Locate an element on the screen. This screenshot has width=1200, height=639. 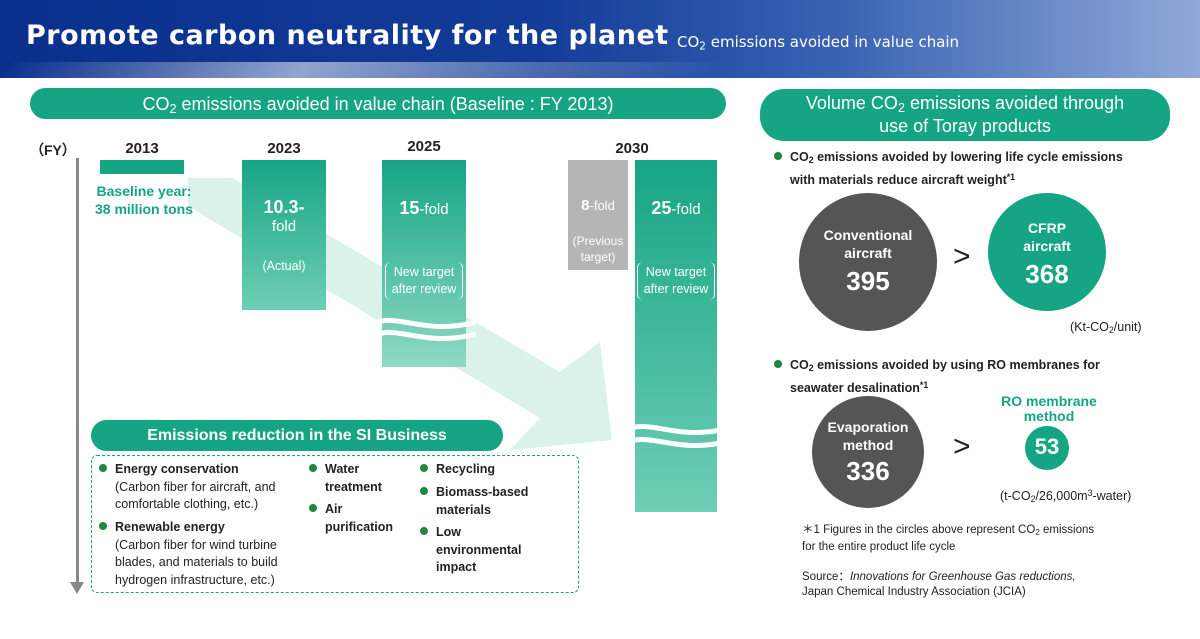
bar-2030-label: 25-fold is located at coordinates (676, 208).